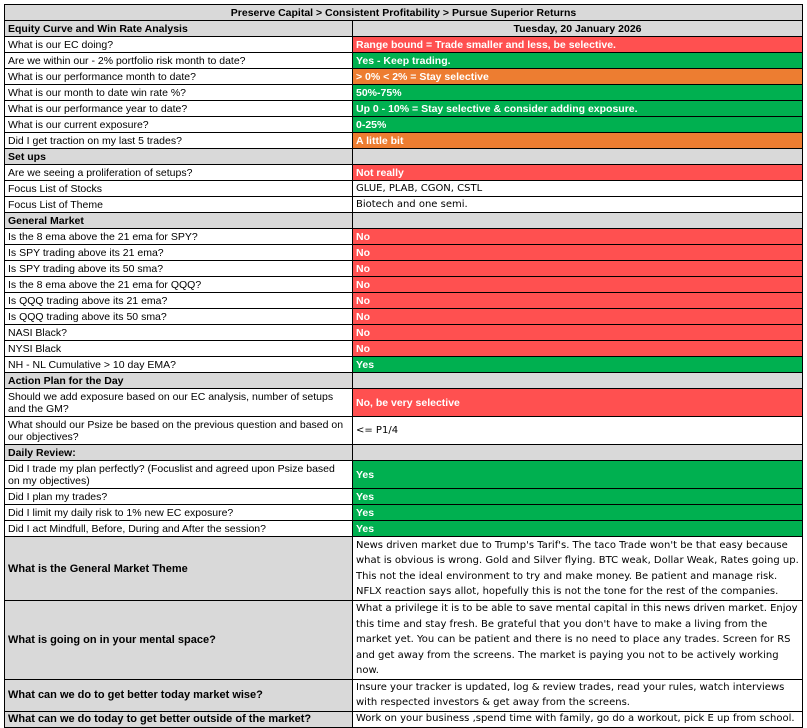 Image resolution: width=807 pixels, height=728 pixels. What do you see at coordinates (577, 402) in the screenshot?
I see `answer-cell: No, be very selective` at bounding box center [577, 402].